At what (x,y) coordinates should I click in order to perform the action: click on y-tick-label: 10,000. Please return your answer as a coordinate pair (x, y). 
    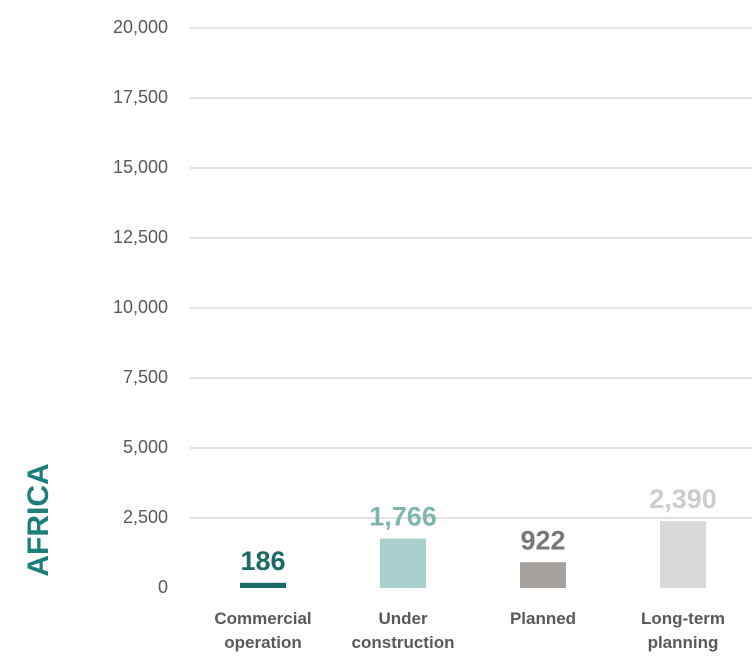
    Looking at the image, I should click on (140, 307).